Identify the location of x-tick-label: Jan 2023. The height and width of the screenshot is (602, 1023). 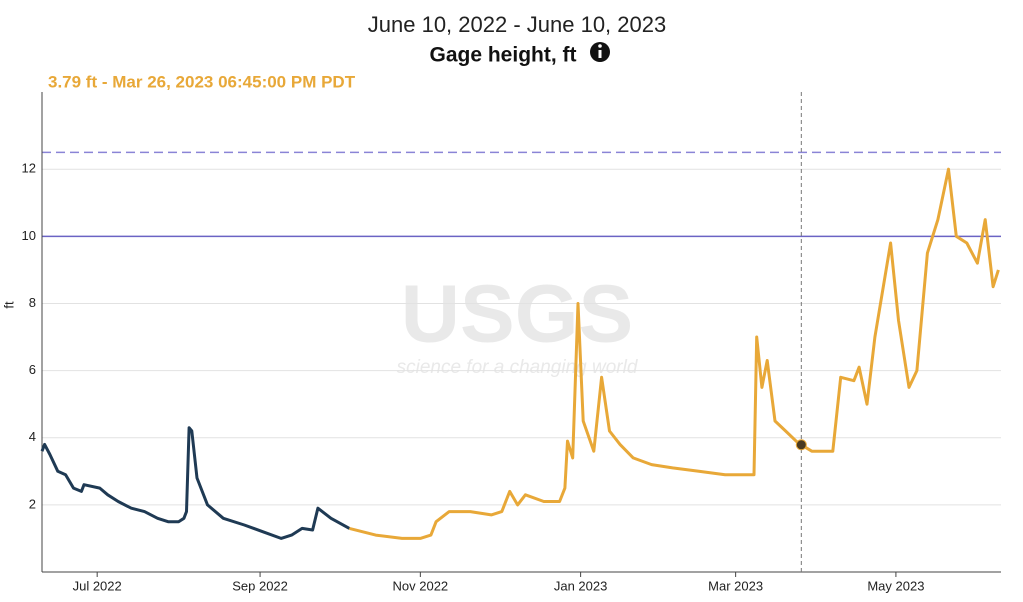
(581, 585).